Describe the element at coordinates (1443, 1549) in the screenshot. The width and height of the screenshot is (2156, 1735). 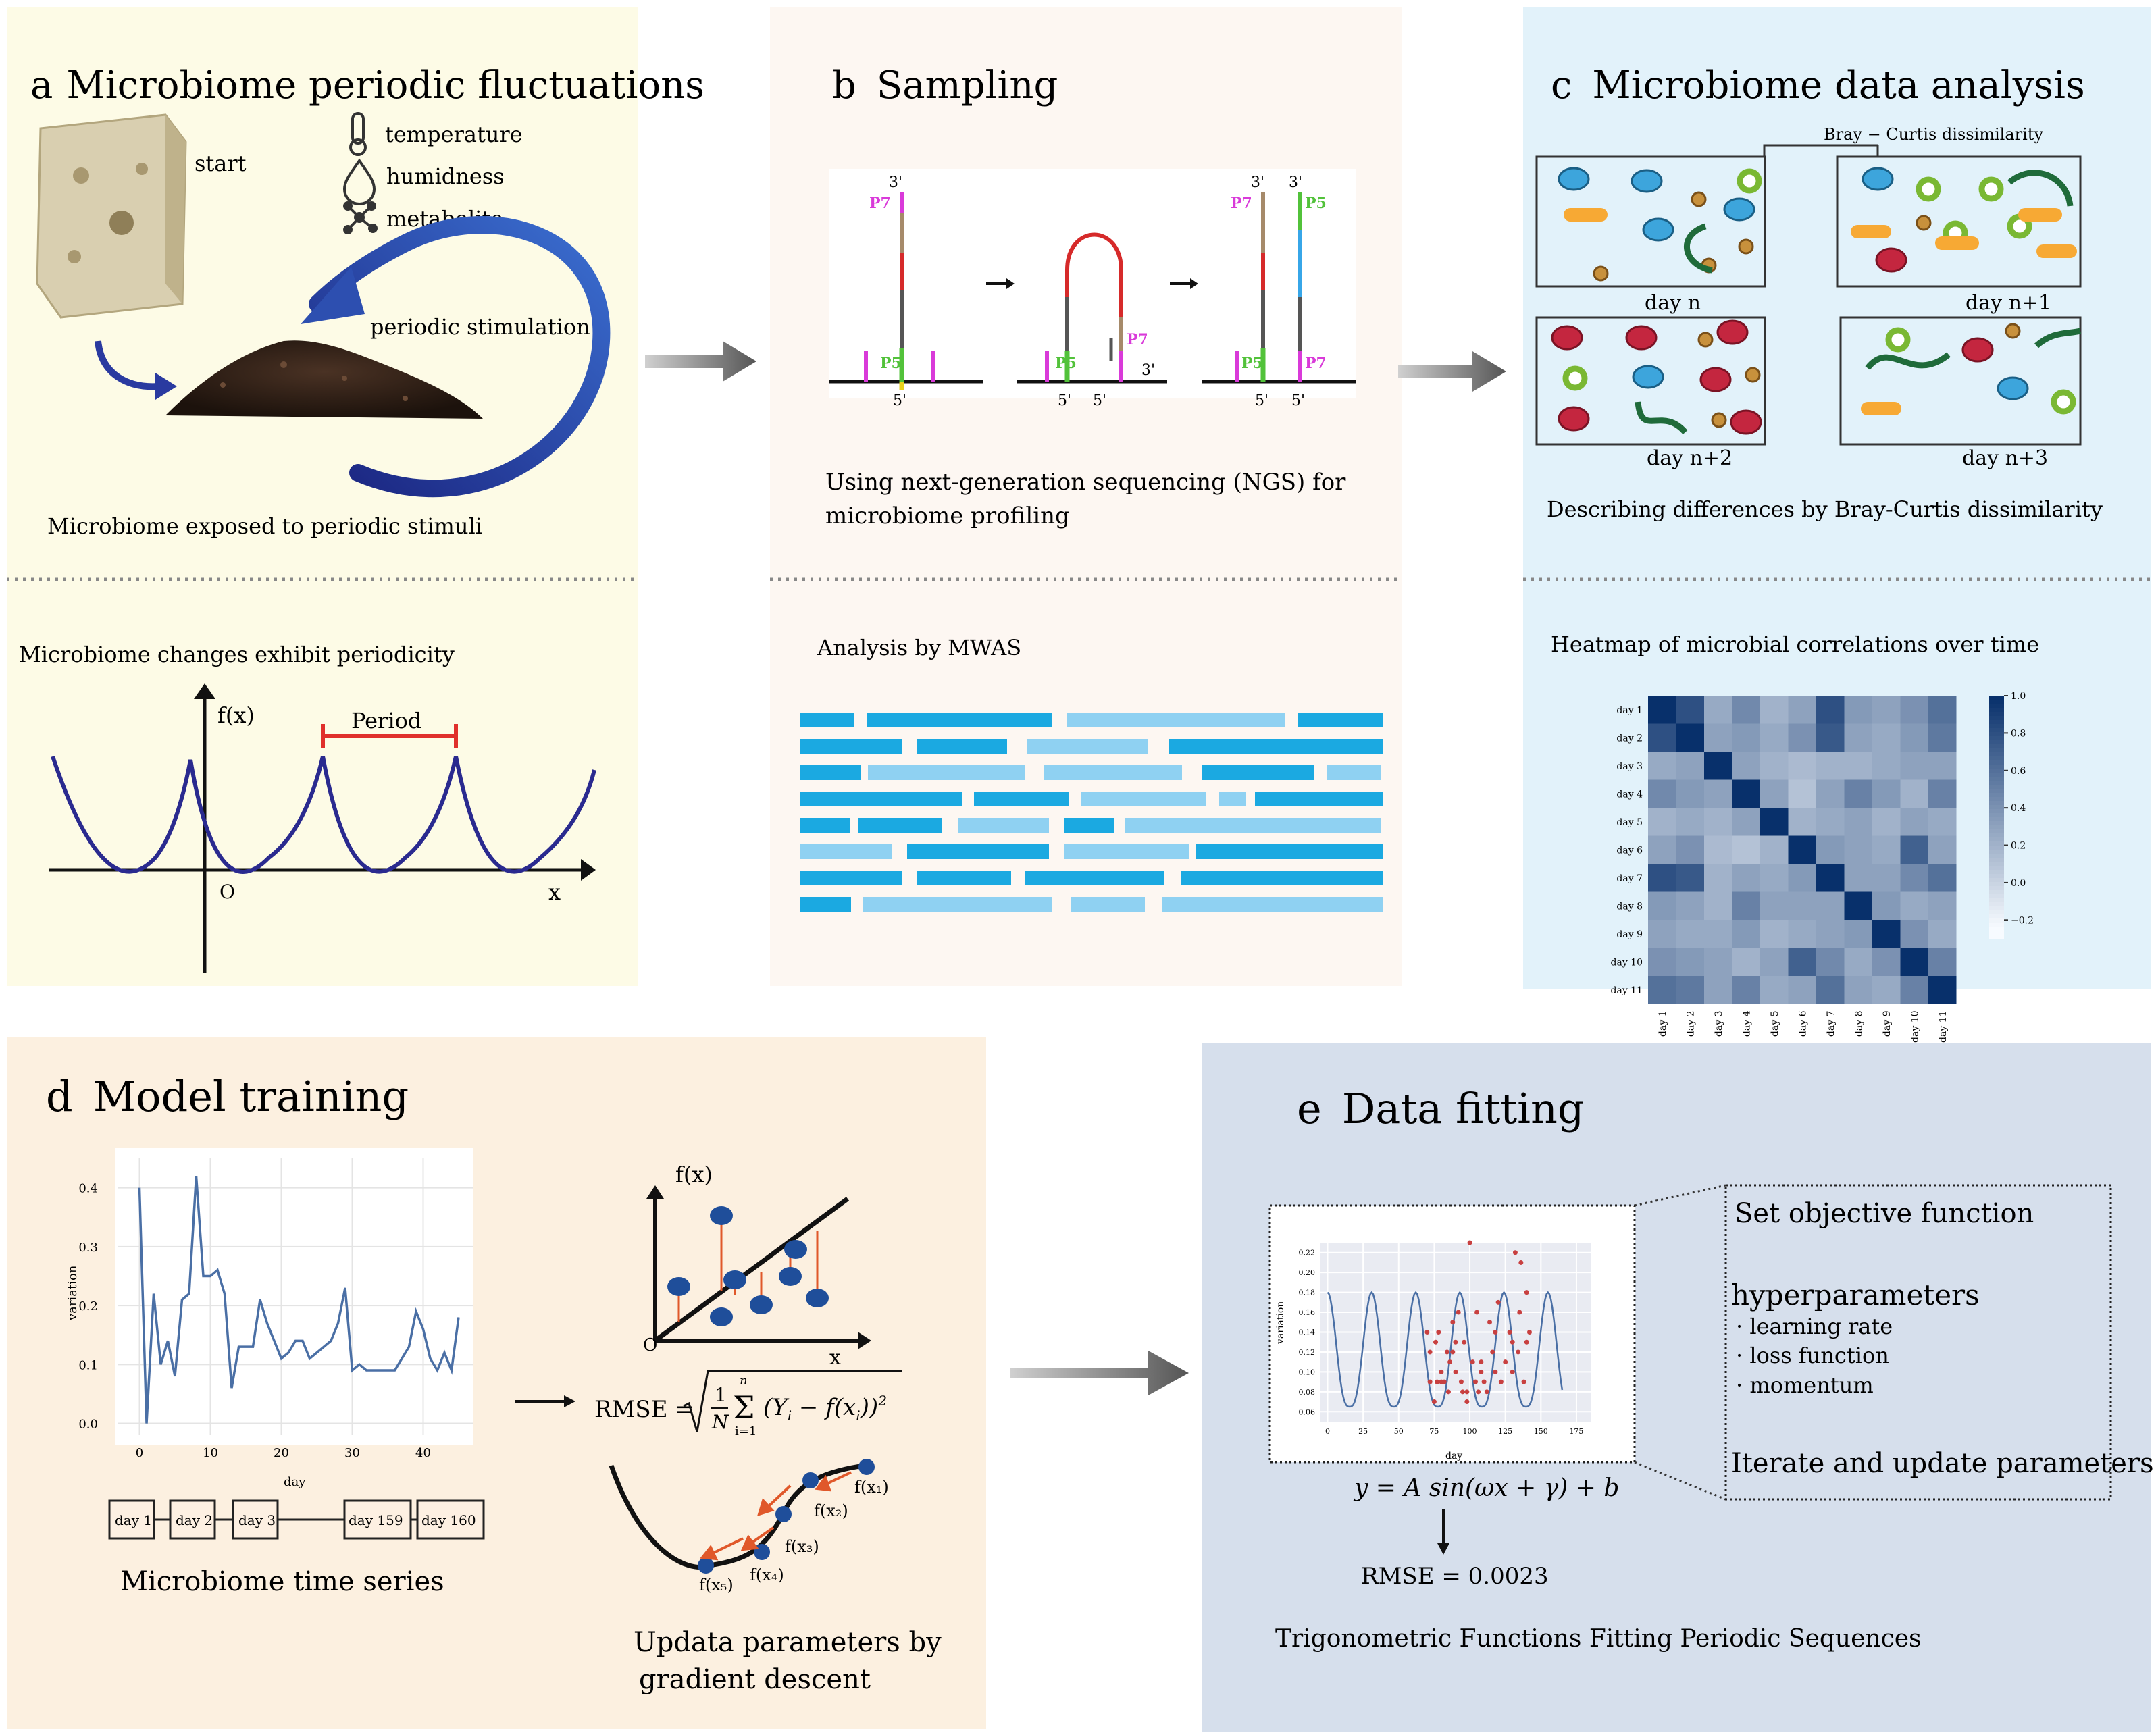
I see `formula-to-rmse-arrowhead` at that location.